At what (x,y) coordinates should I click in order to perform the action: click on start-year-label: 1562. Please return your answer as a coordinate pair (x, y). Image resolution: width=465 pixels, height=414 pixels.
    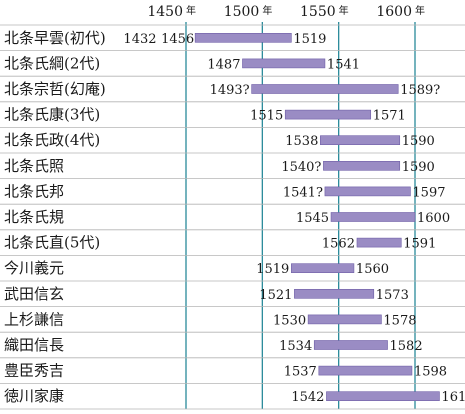
    Looking at the image, I should click on (338, 244).